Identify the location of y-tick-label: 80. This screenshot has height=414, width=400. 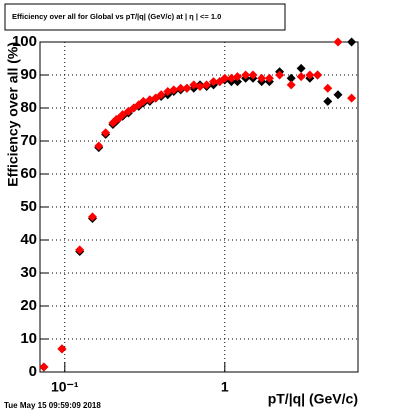
(28, 107).